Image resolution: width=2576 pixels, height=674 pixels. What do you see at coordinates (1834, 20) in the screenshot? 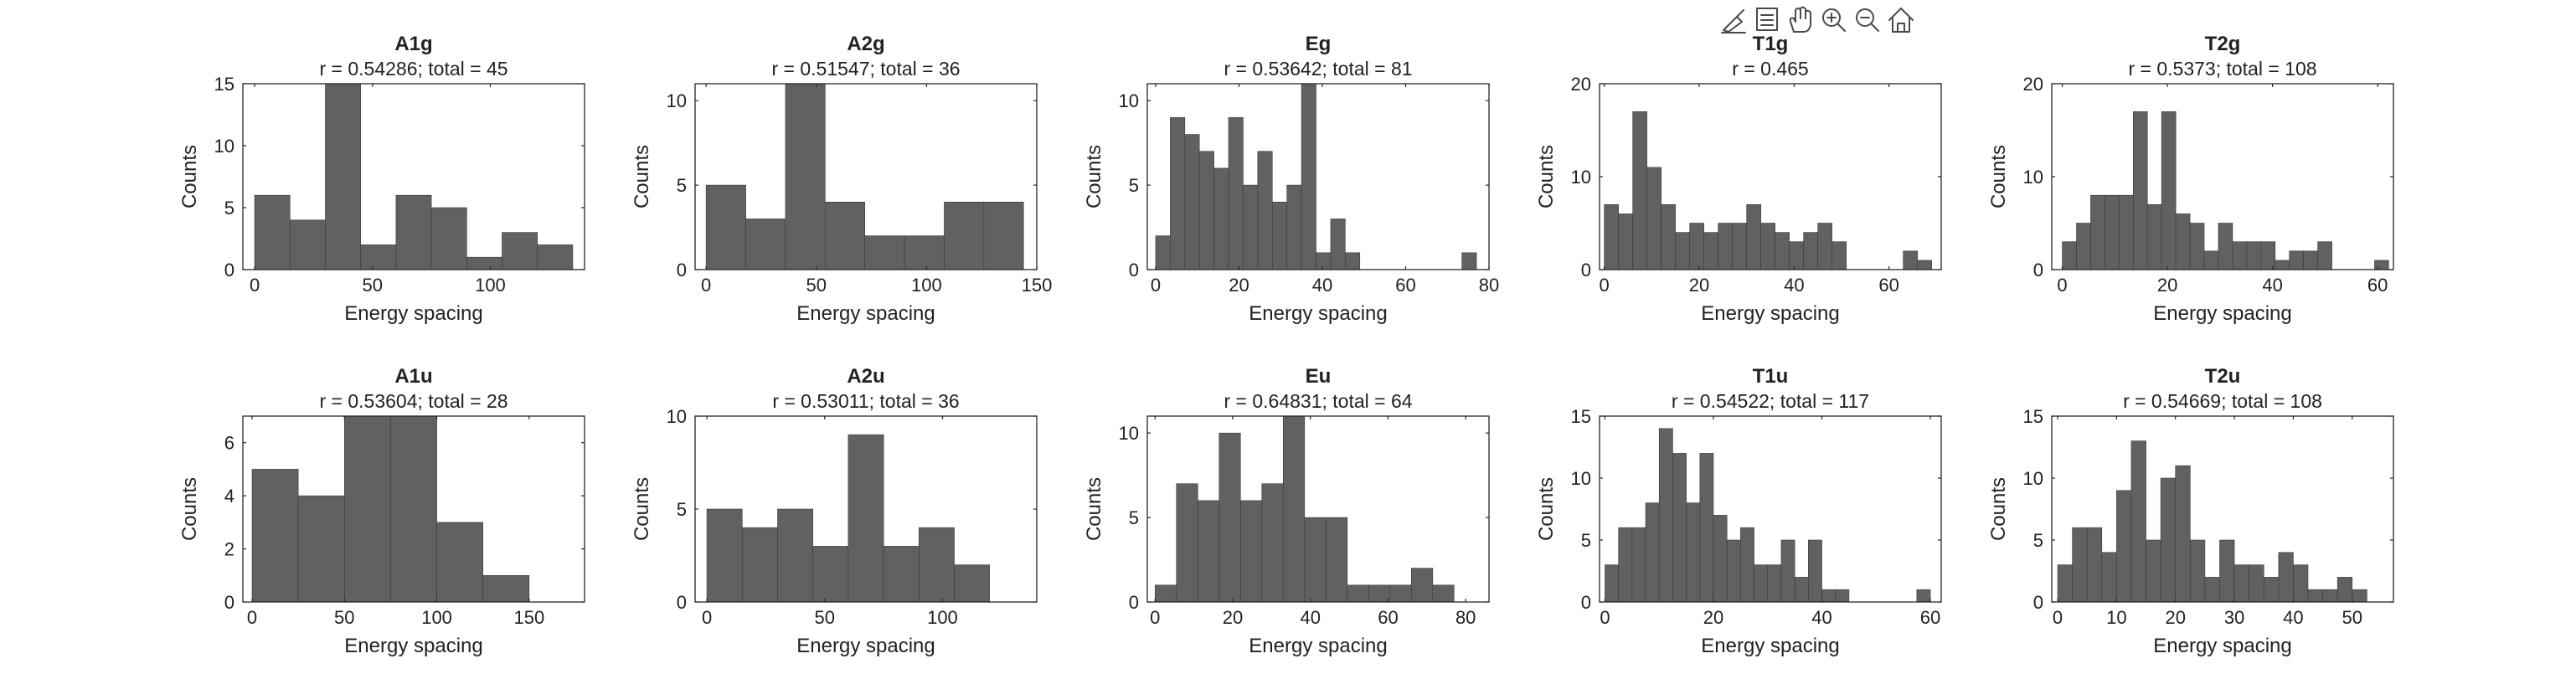
I see `zoom-in-icon` at bounding box center [1834, 20].